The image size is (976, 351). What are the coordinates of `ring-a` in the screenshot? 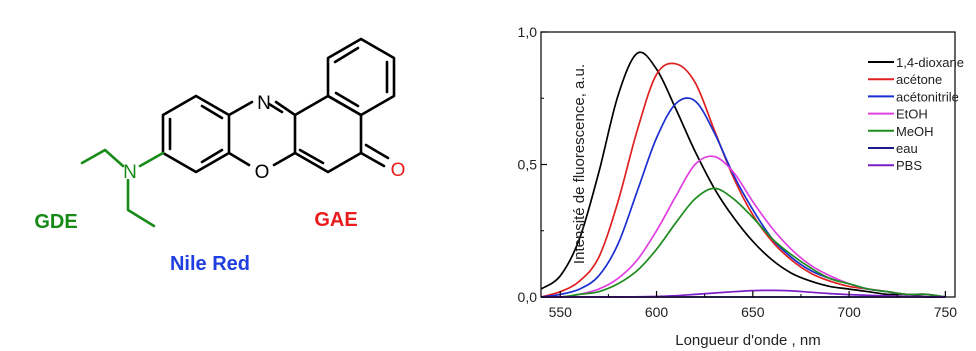 It's located at (196, 134).